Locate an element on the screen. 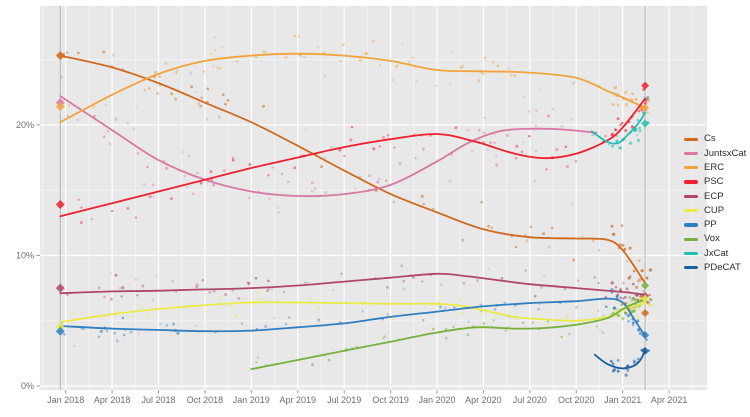 The image size is (750, 417). JxCat-color-swatch is located at coordinates (691, 253).